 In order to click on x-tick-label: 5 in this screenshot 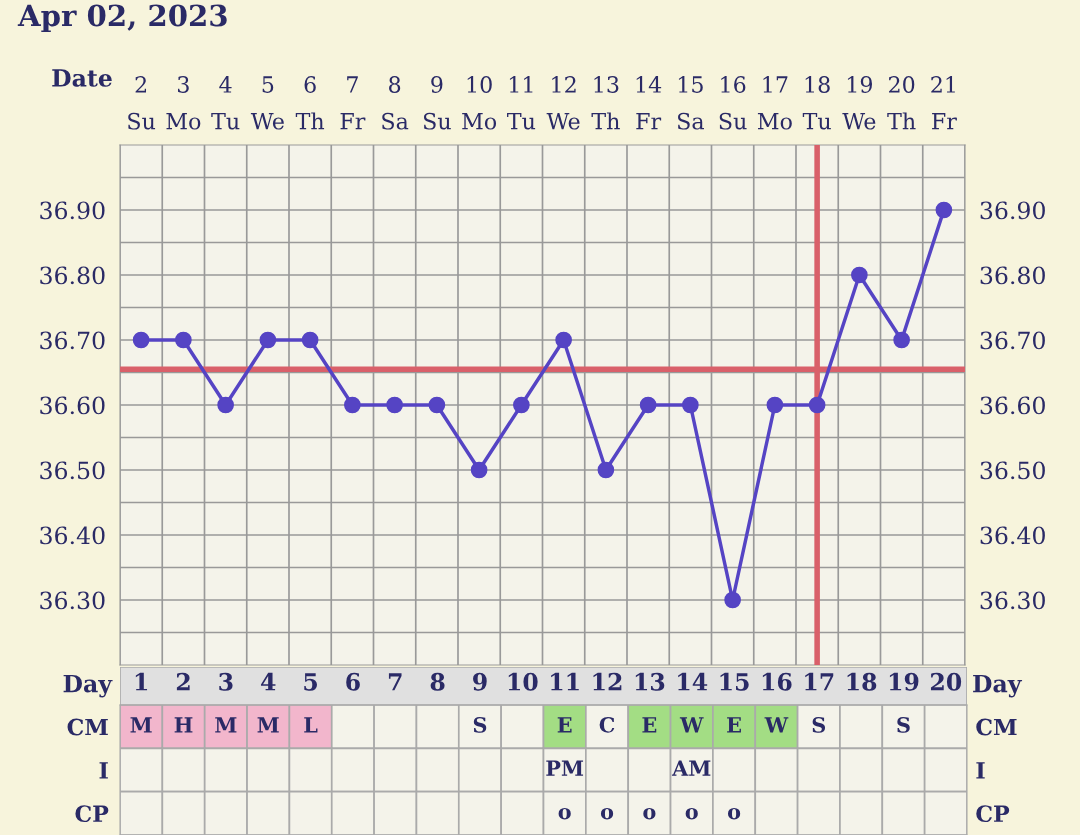, I will do `click(310, 682)`.